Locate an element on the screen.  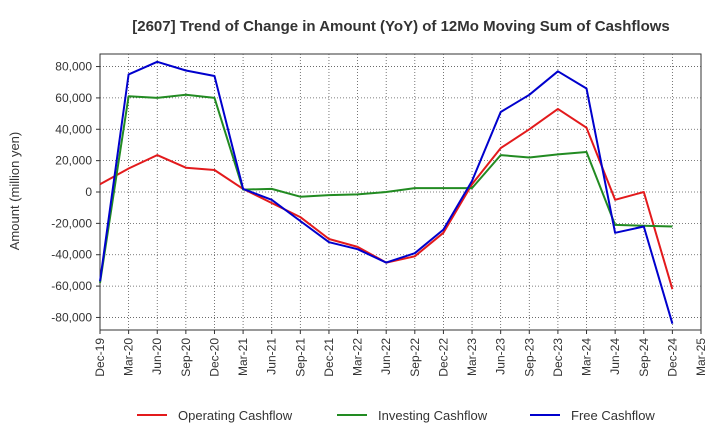
x-tick-label: Mar-22 is located at coordinates (358, 357).